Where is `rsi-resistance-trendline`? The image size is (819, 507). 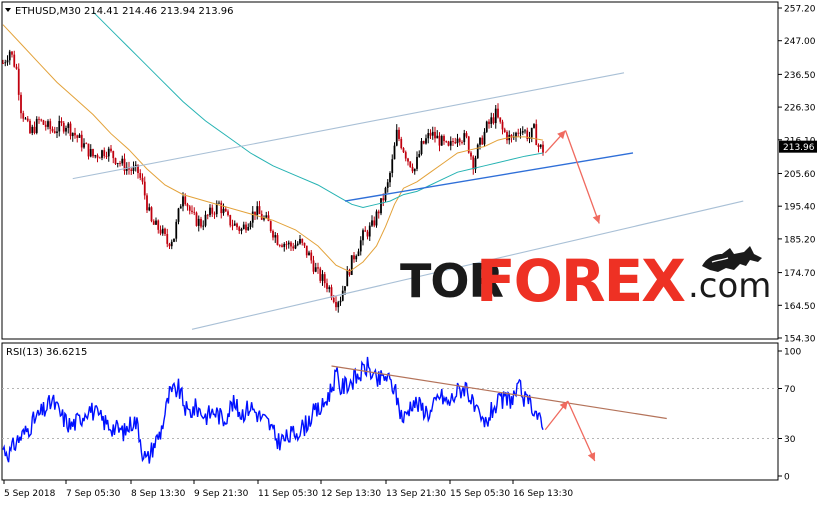
rsi-resistance-trendline is located at coordinates (499, 392).